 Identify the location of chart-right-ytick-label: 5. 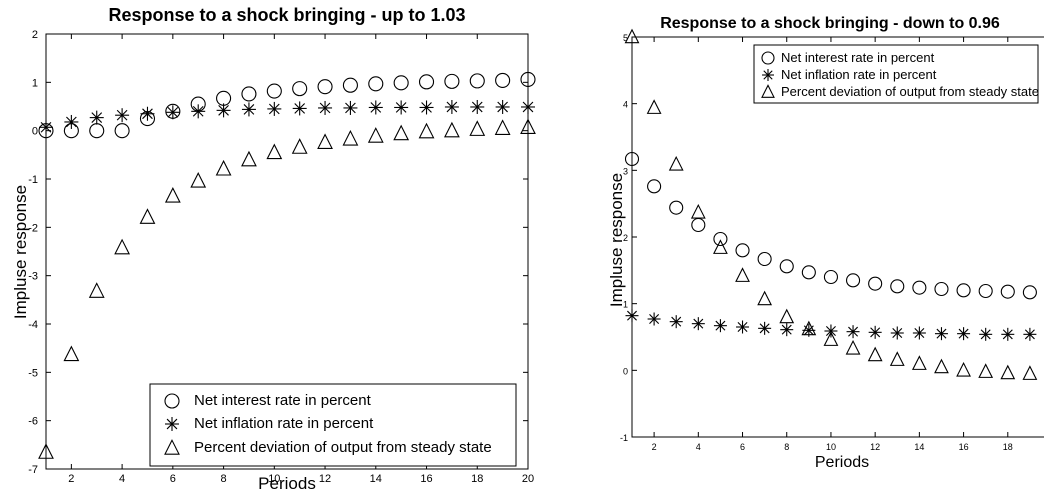
(625, 38).